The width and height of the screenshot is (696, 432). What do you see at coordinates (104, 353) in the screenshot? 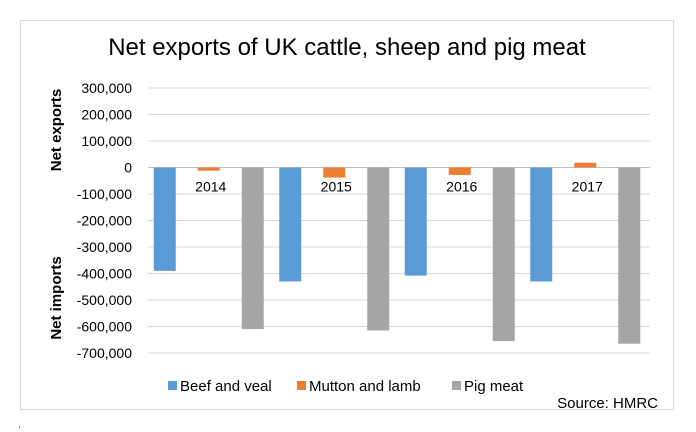
I see `y-tick-label: -700,000` at bounding box center [104, 353].